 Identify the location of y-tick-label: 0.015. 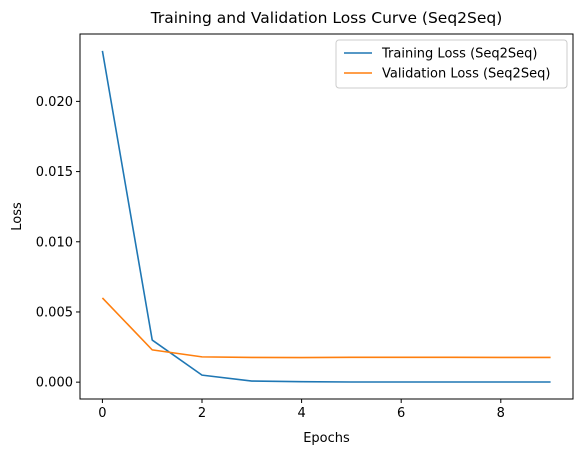
(54, 172).